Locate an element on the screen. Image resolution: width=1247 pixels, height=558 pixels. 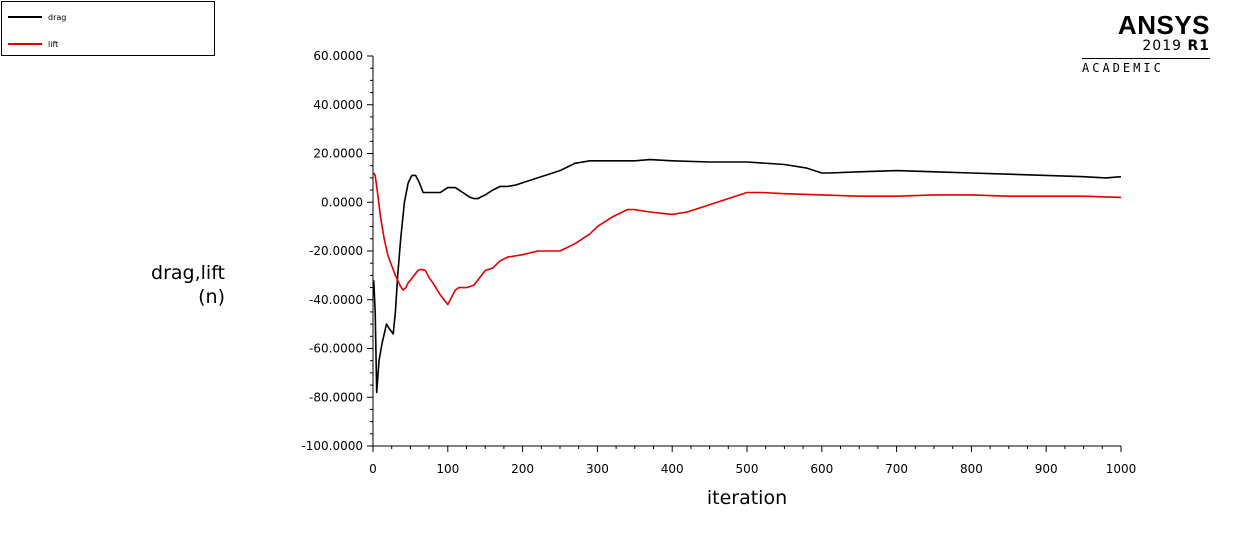
logo-divider is located at coordinates (1146, 58).